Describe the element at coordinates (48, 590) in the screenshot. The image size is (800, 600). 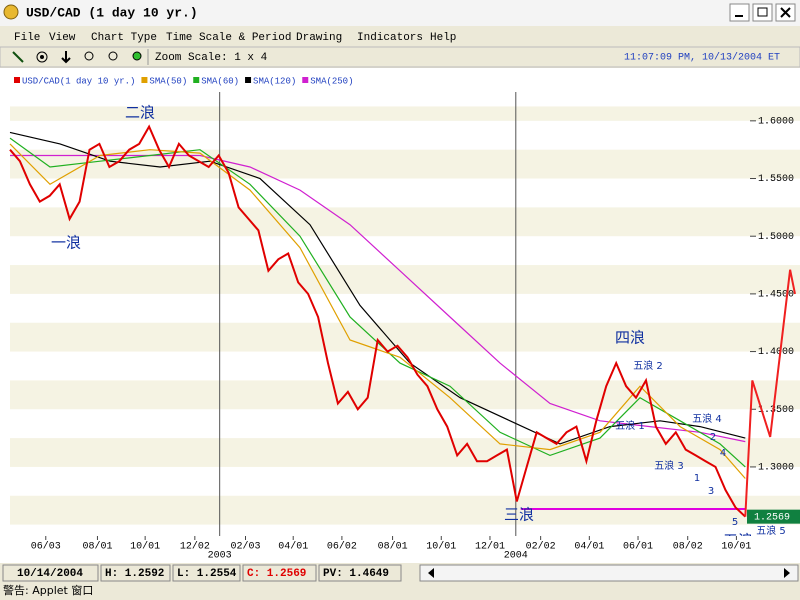
I see `footer-warning: 警告: Applet 窗口` at that location.